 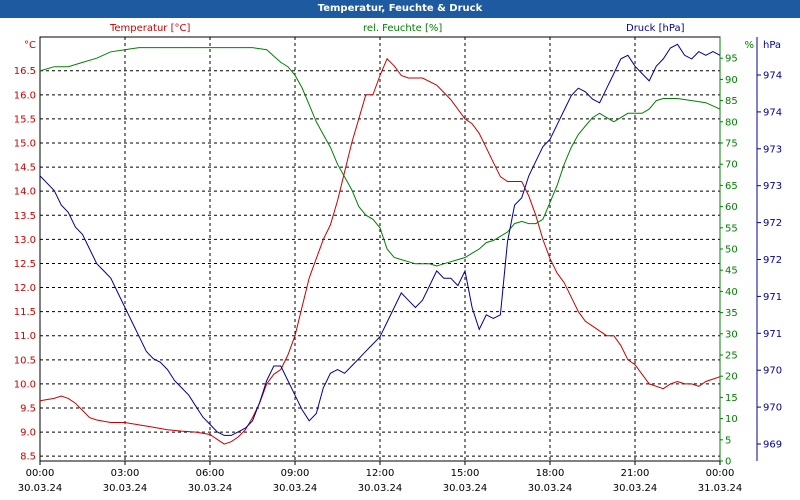 What do you see at coordinates (772, 45) in the screenshot?
I see `pressure-unit-label: hPa` at bounding box center [772, 45].